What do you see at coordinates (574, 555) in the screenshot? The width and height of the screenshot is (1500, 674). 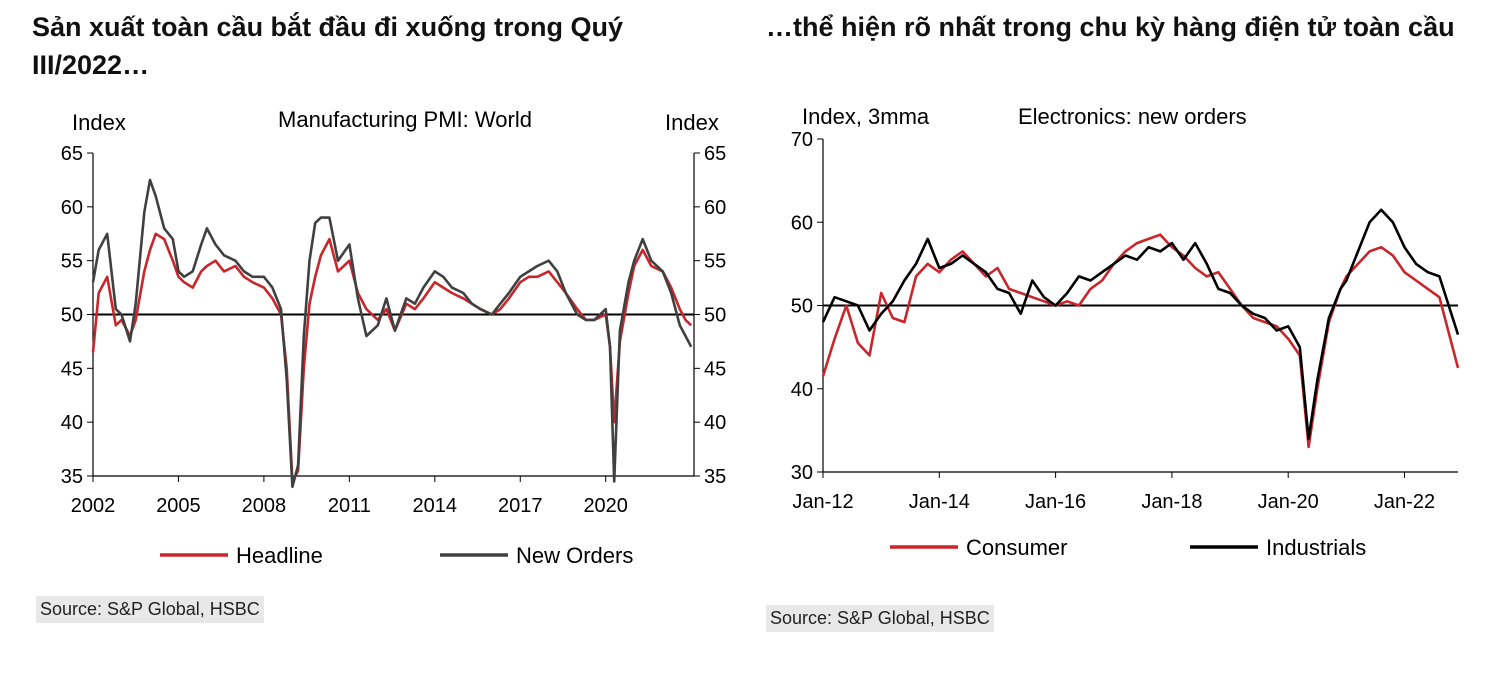 I see `legend-label-new-orders: New Orders` at bounding box center [574, 555].